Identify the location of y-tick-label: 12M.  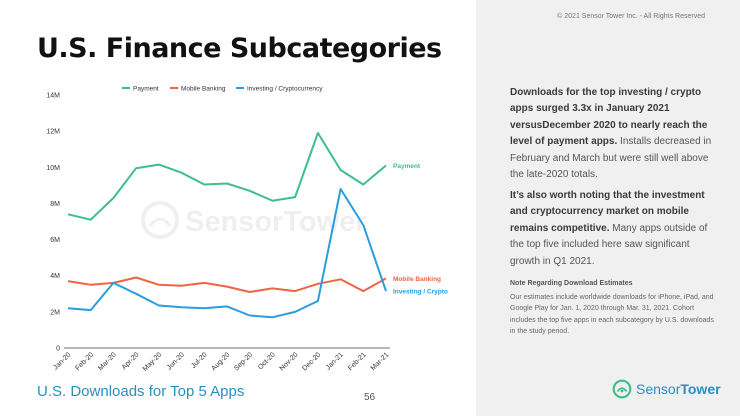
(53, 132).